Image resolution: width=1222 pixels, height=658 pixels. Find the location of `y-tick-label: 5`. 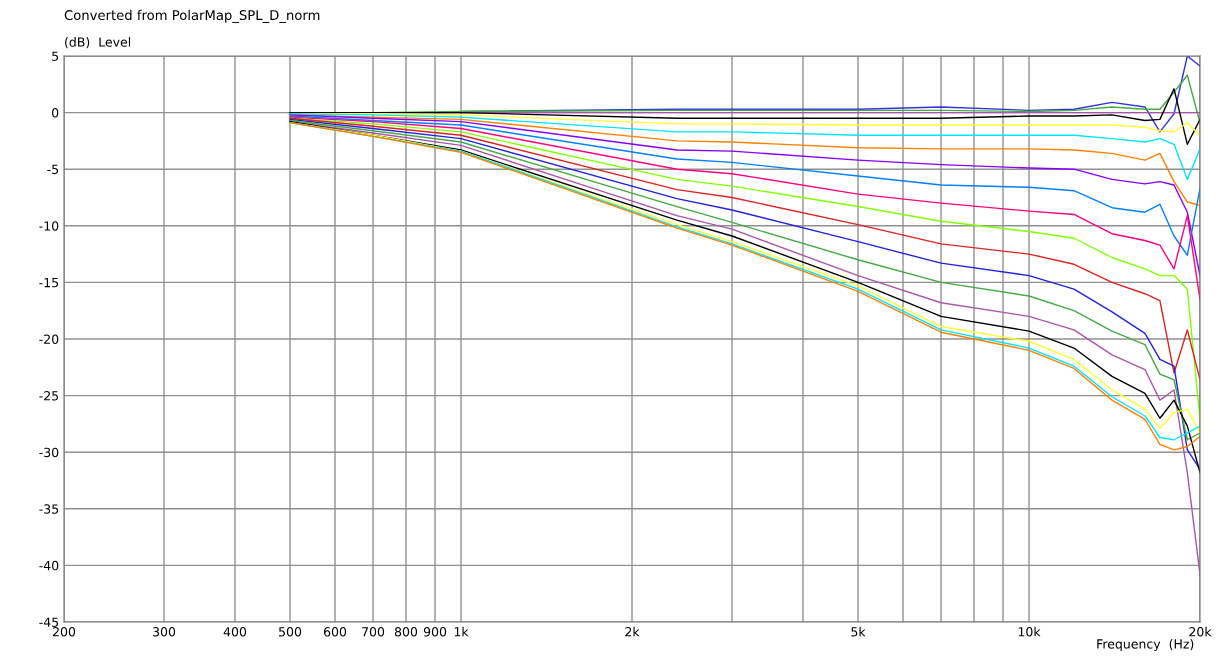

y-tick-label: 5 is located at coordinates (55, 56).